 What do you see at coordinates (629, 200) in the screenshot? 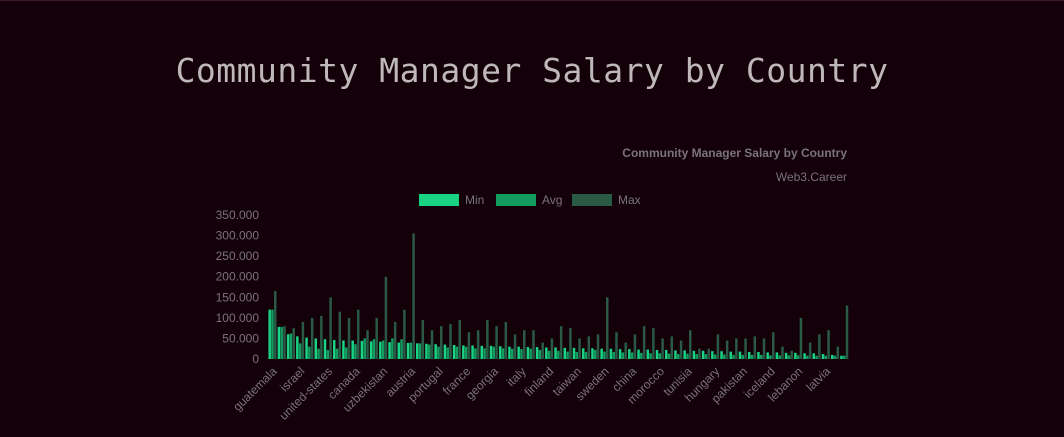
I see `legend-label-max: Max` at bounding box center [629, 200].